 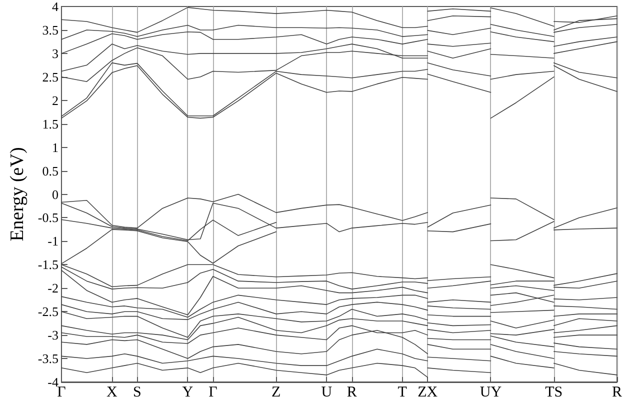 What do you see at coordinates (50, 124) in the screenshot?
I see `y-tick-label: 1.5` at bounding box center [50, 124].